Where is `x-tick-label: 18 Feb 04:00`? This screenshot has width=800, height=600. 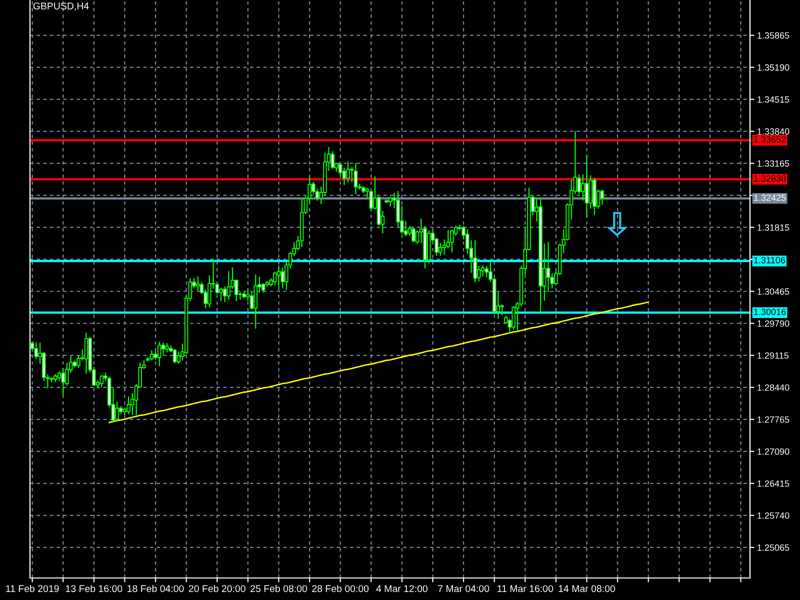 x-tick-label: 18 Feb 04:00 is located at coordinates (156, 588).